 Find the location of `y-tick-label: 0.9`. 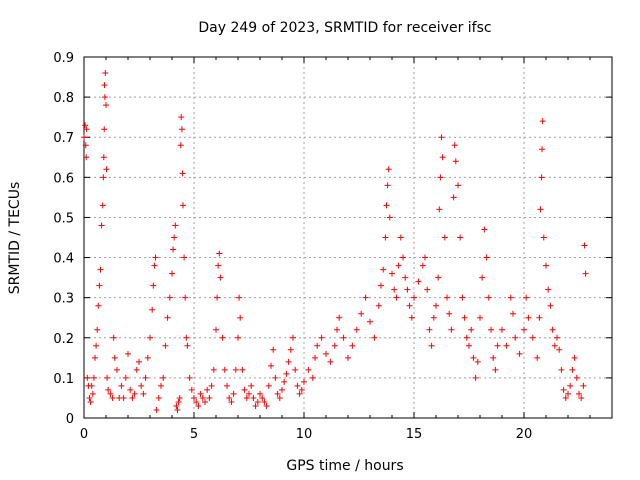

y-tick-label: 0.9 is located at coordinates (63, 58).